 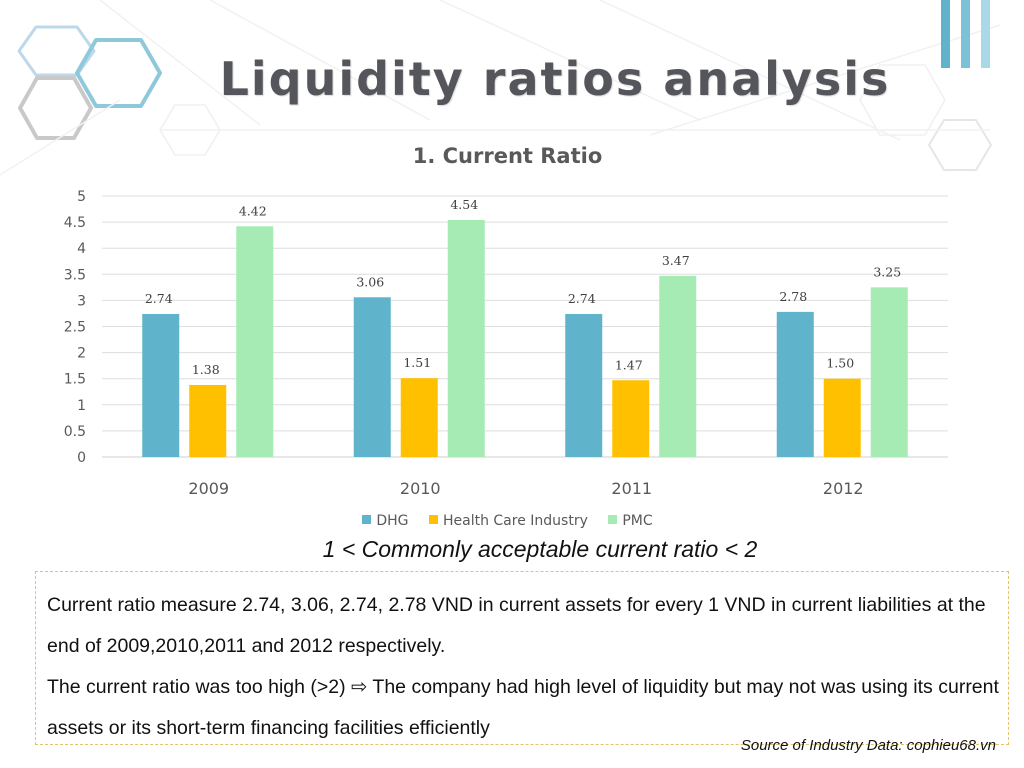 What do you see at coordinates (637, 521) in the screenshot?
I see `legend-label-pmc: PMC` at bounding box center [637, 521].